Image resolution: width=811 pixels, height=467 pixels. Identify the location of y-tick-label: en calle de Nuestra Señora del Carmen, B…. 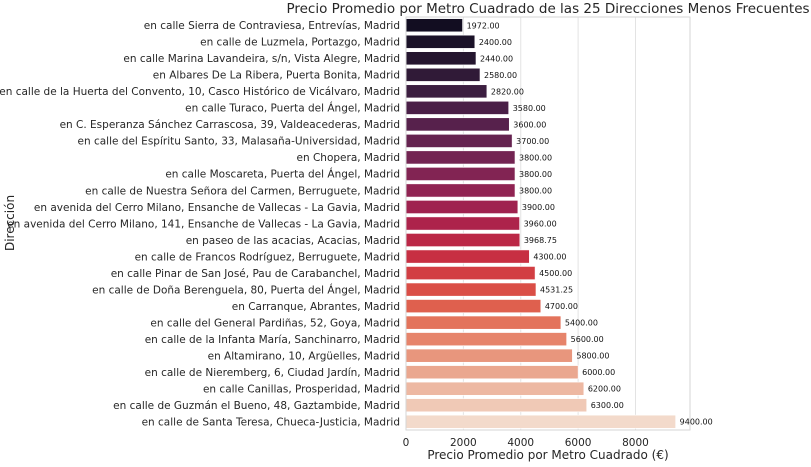
(242, 191).